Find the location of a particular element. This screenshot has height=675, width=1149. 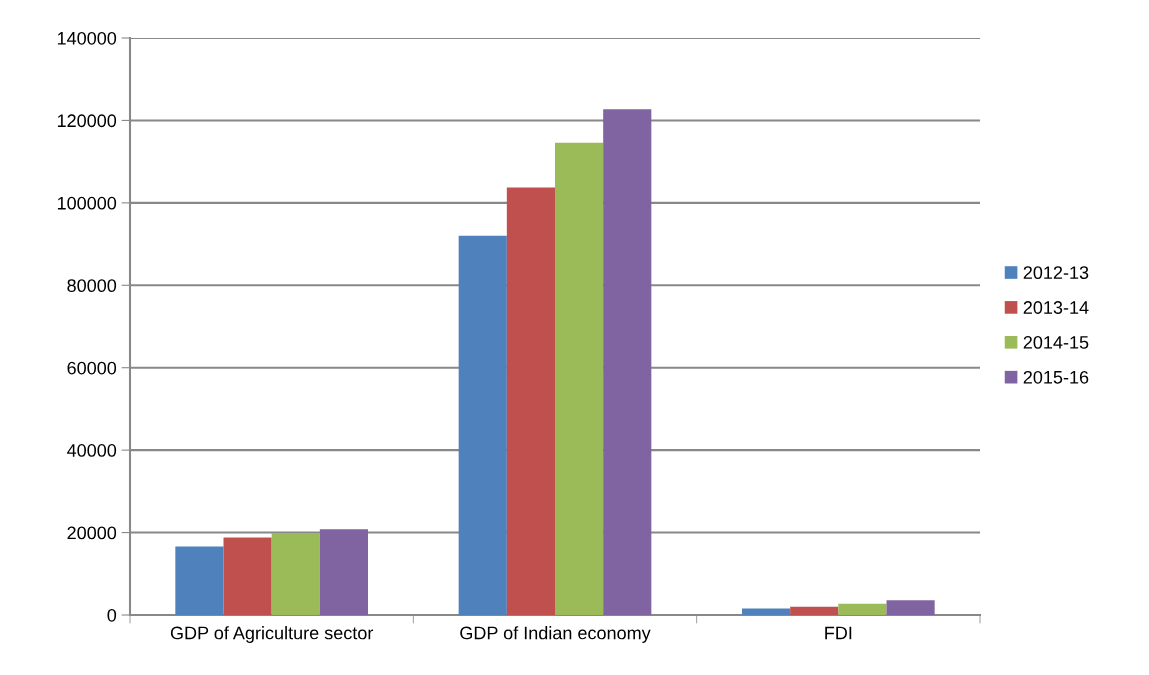

x-tick-label: GDP of Agriculture sector is located at coordinates (272, 634).